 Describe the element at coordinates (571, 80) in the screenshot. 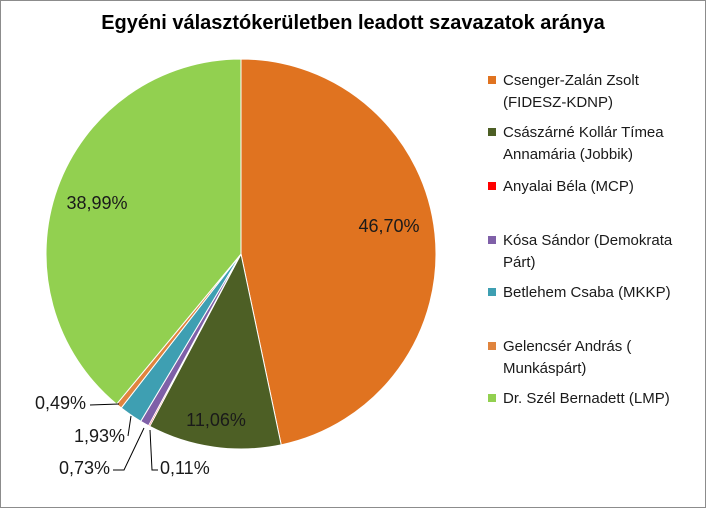

I see `legend-label-line: Csenger-Zalán Zsolt` at that location.